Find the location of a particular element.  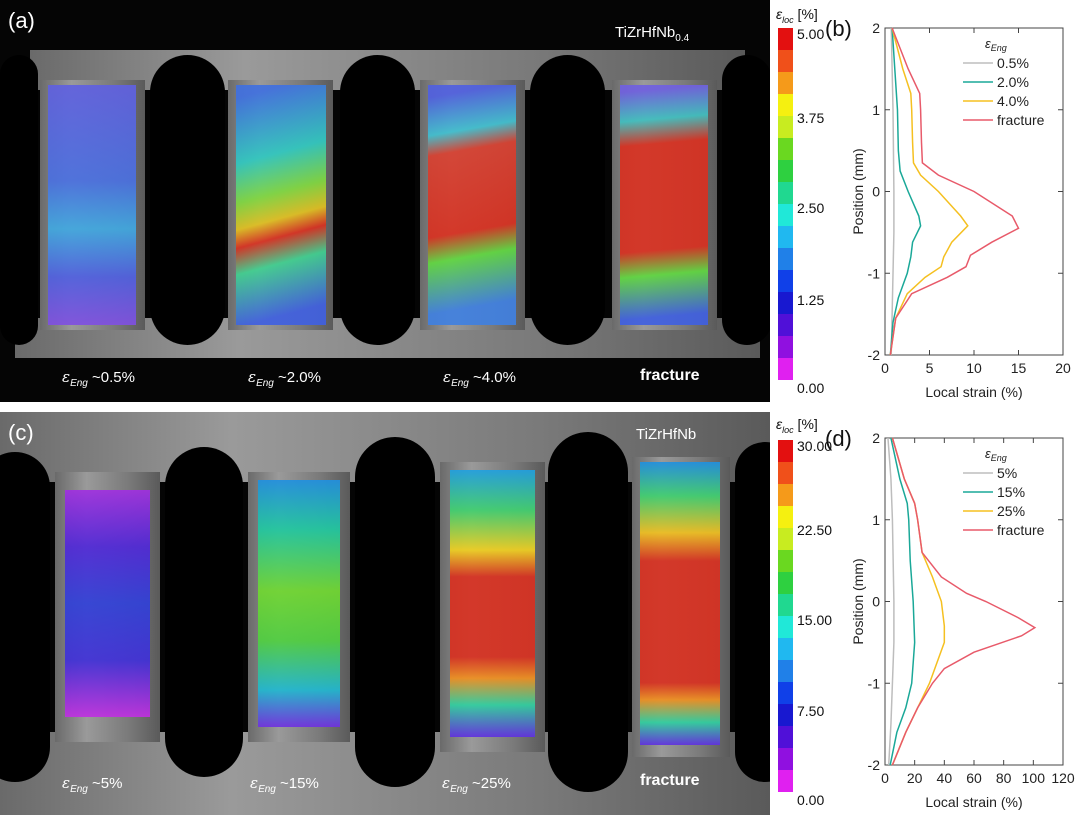

plot-frame is located at coordinates (974, 601).